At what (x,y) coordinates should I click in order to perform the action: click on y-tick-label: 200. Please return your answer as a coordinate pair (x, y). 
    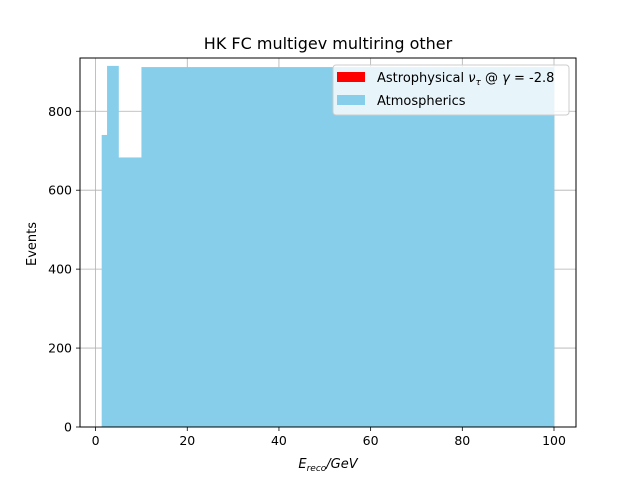
    Looking at the image, I should click on (60, 348).